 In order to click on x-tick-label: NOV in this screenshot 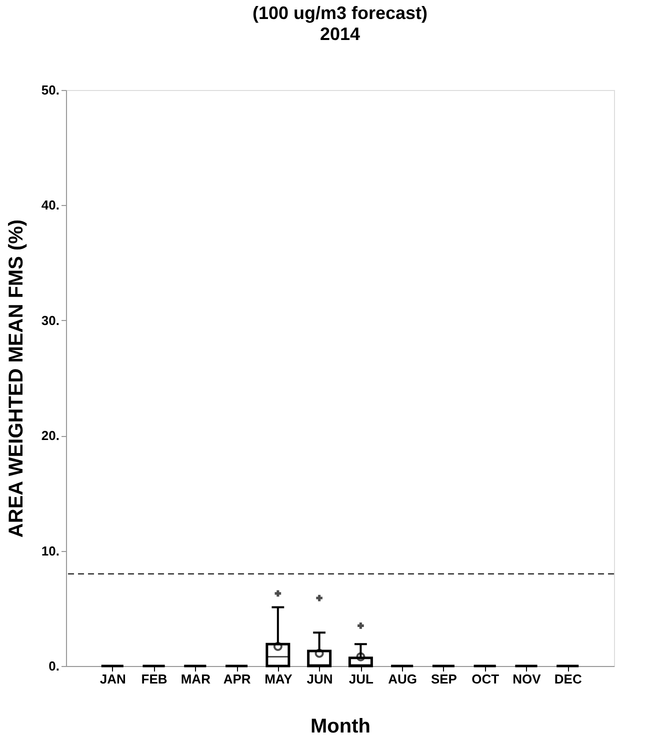, I will do `click(527, 679)`.